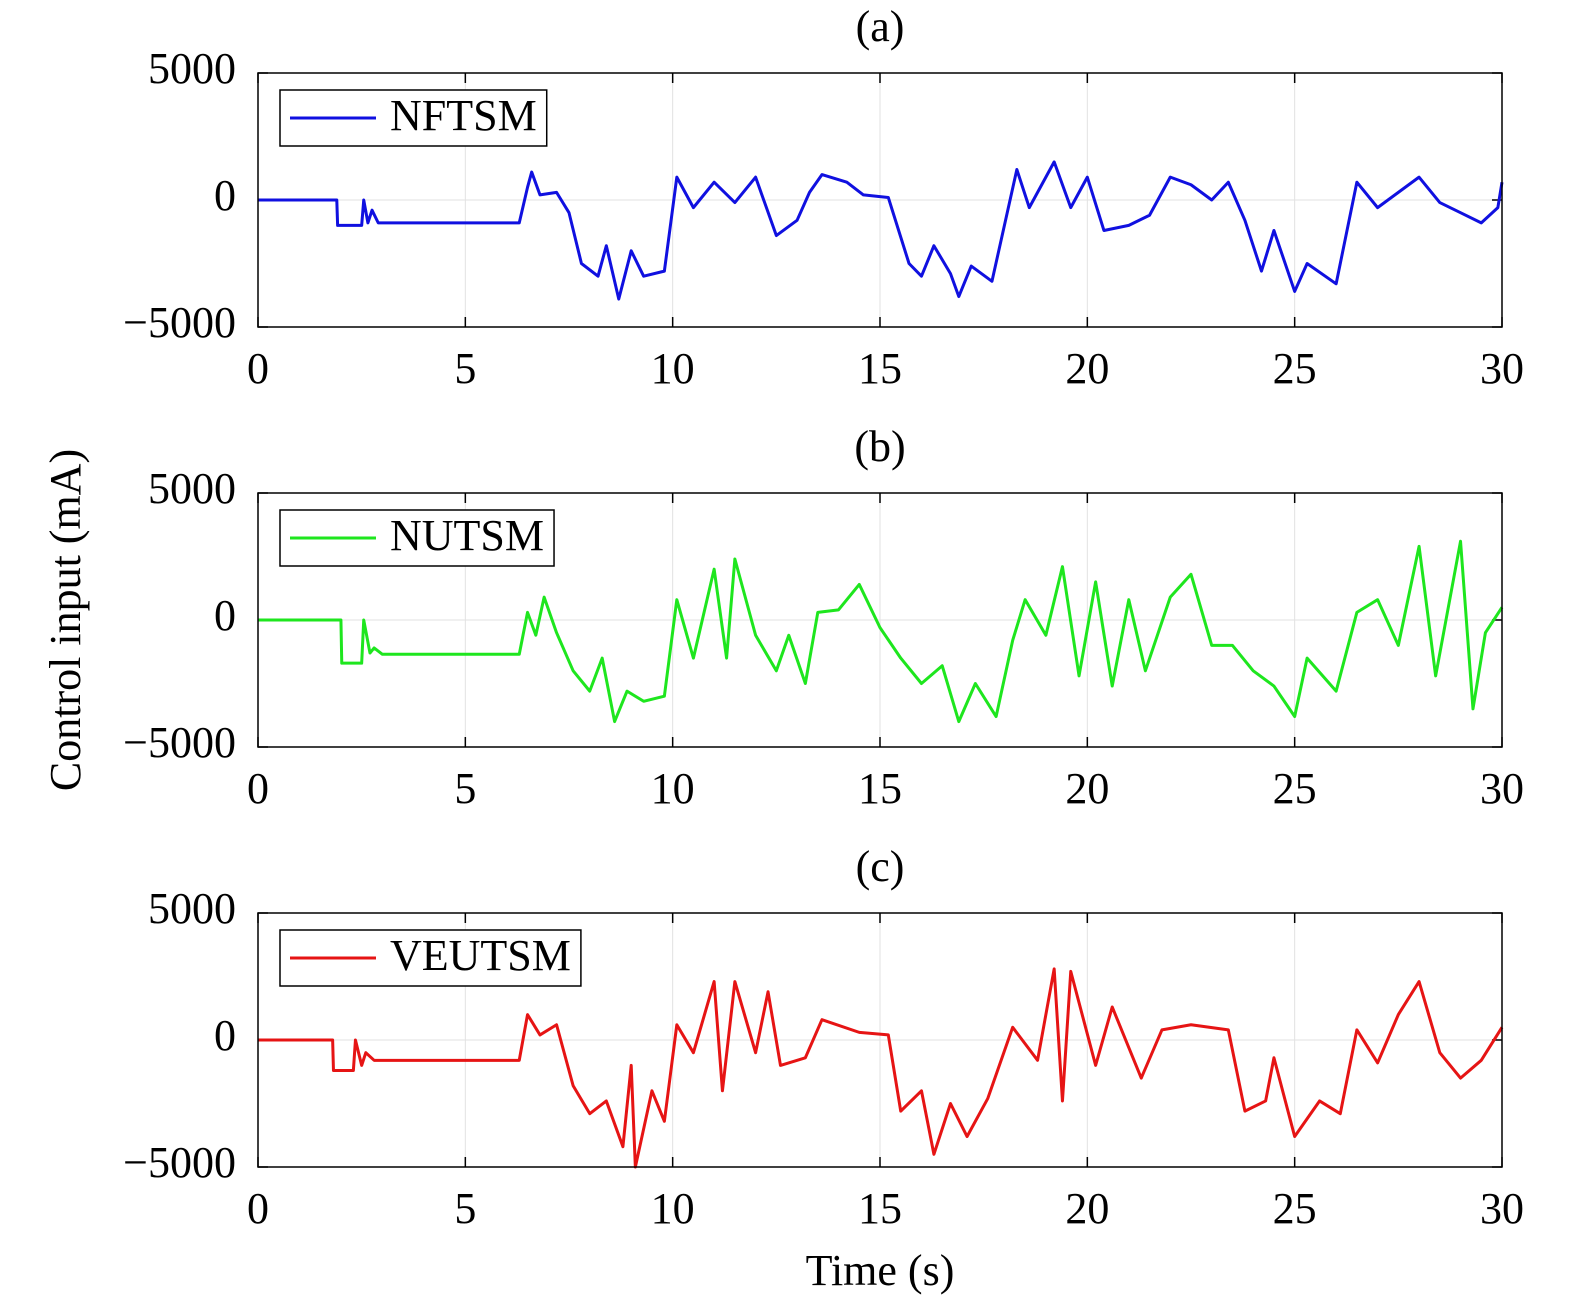 The image size is (1575, 1315). I want to click on legend-label: VEUTSM, so click(480, 955).